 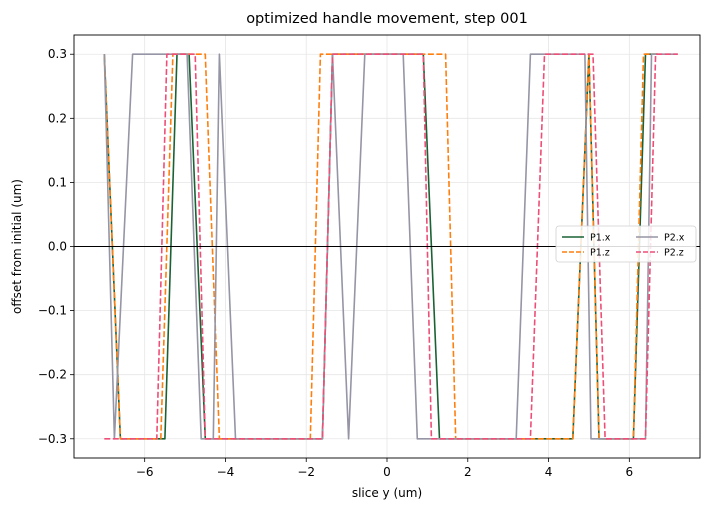 I want to click on legend: P1.x P2.x P1.z P2.z, so click(x=626, y=244).